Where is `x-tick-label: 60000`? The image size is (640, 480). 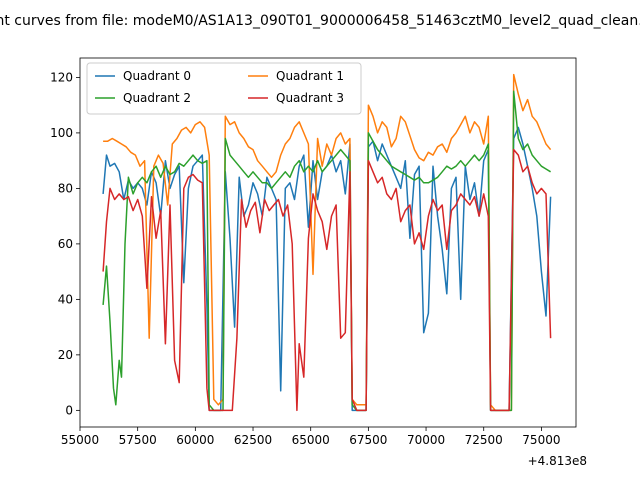 x-tick-label: 60000 is located at coordinates (195, 440).